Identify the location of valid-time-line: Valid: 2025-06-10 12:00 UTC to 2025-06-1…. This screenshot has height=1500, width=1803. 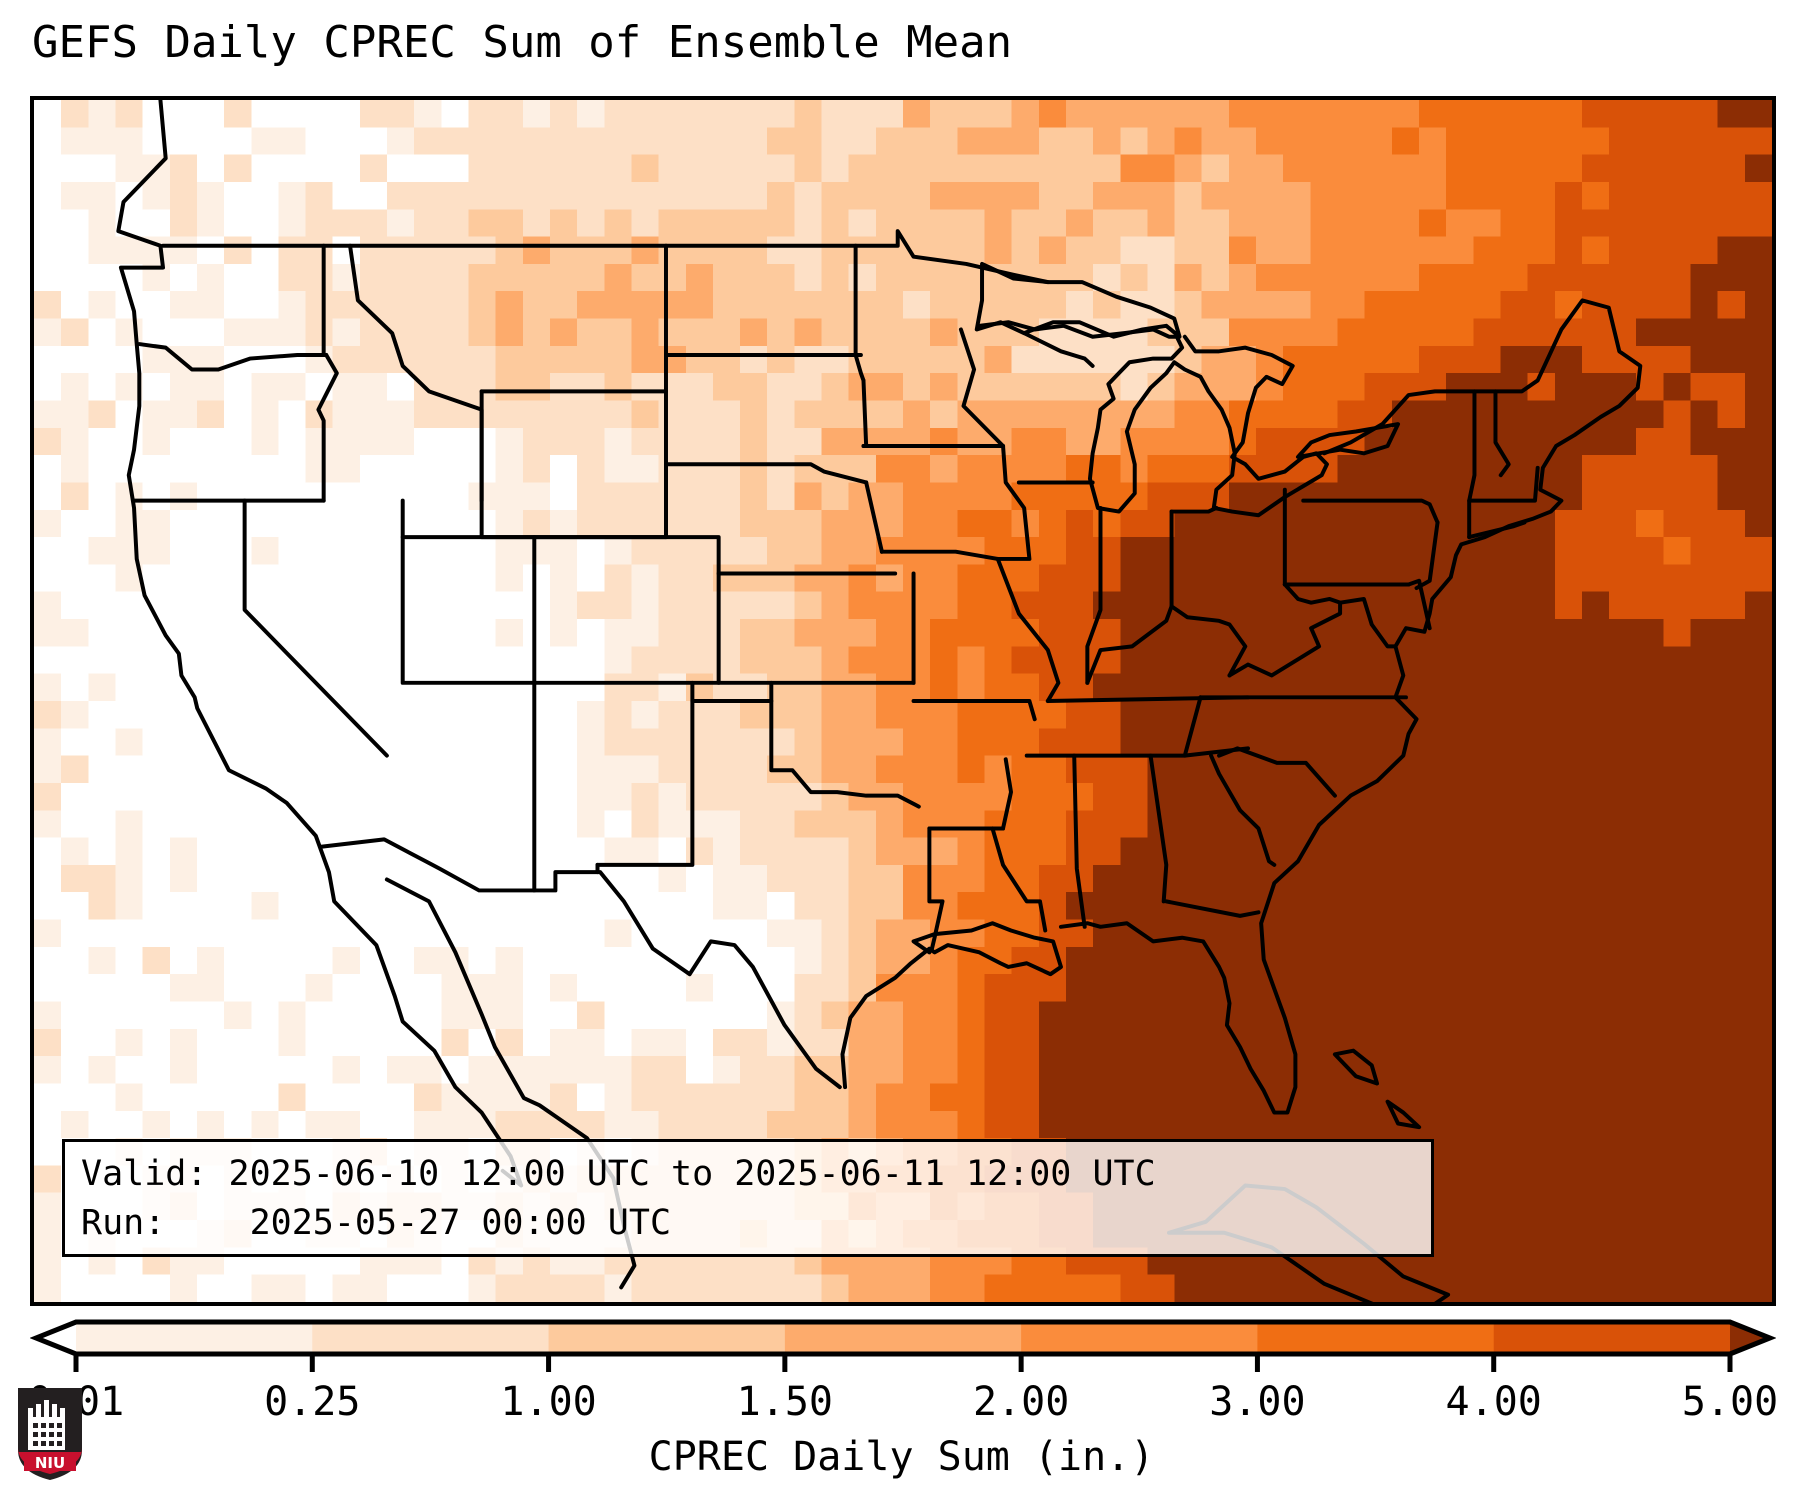
(618, 1174).